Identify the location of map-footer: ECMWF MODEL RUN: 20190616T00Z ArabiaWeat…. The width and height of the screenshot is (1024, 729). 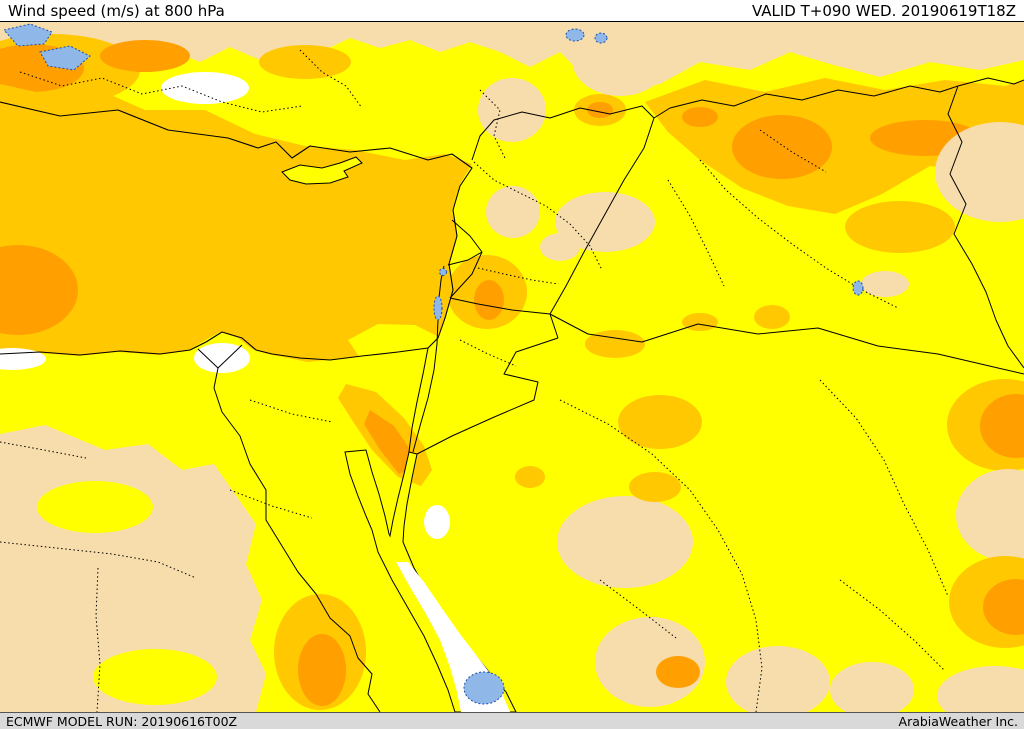
(512, 720).